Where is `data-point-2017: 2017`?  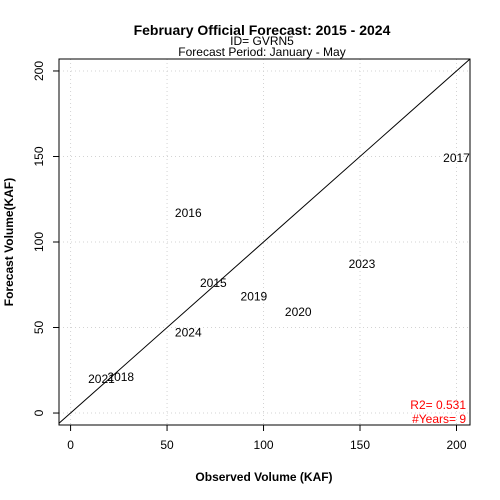 data-point-2017: 2017 is located at coordinates (456, 158).